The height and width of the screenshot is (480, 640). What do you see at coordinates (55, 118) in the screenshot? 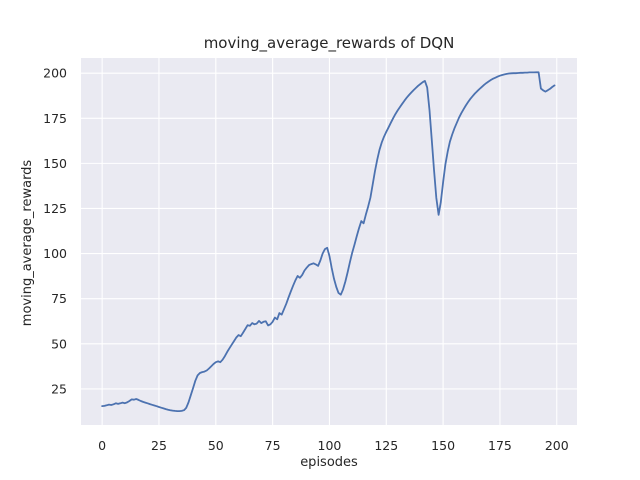
I see `y-tick-label: 175` at bounding box center [55, 118].